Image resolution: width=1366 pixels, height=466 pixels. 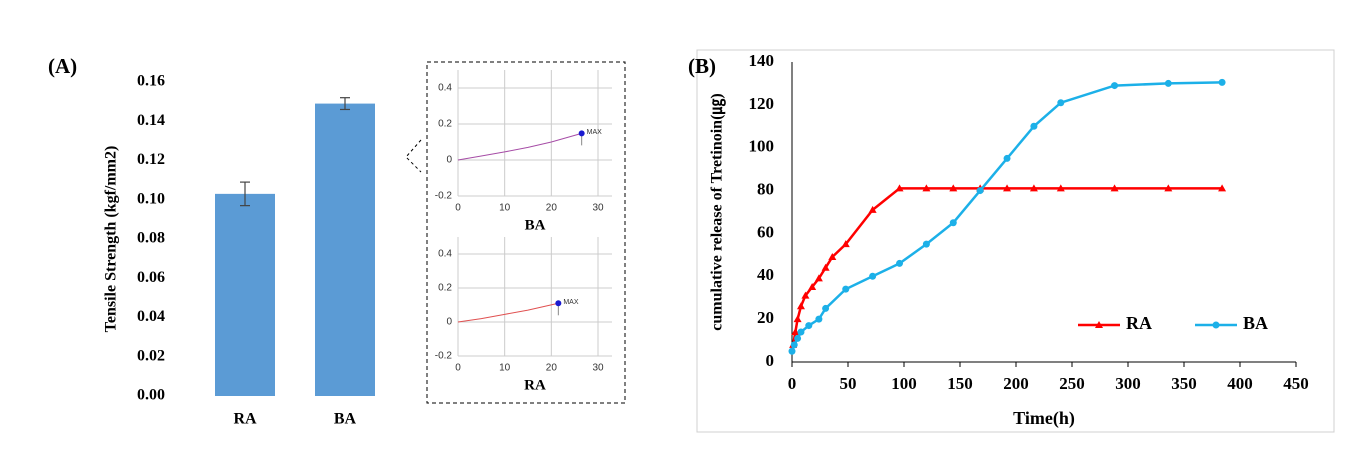 I want to click on x-axis-label: BA, so click(x=535, y=225).